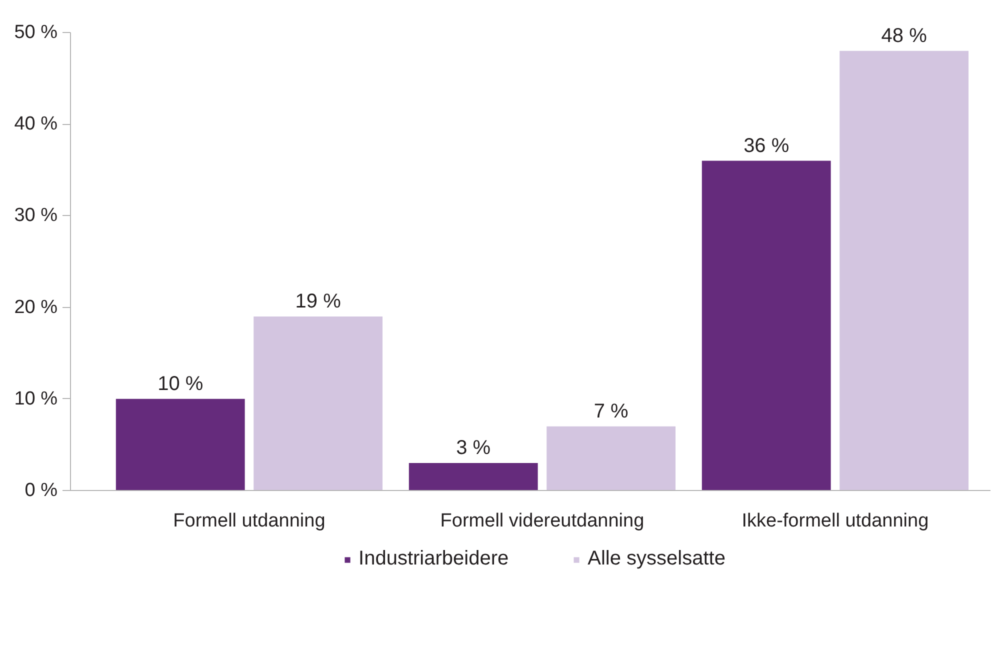  What do you see at coordinates (181, 383) in the screenshot?
I see `data-label: 10 %` at bounding box center [181, 383].